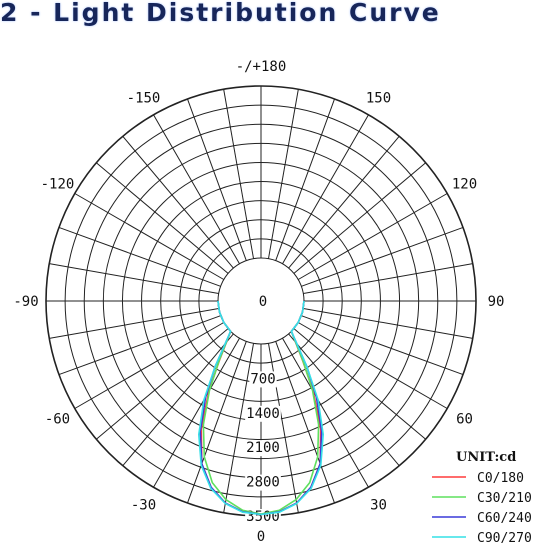  I want to click on intensity-curves, so click(261, 408).